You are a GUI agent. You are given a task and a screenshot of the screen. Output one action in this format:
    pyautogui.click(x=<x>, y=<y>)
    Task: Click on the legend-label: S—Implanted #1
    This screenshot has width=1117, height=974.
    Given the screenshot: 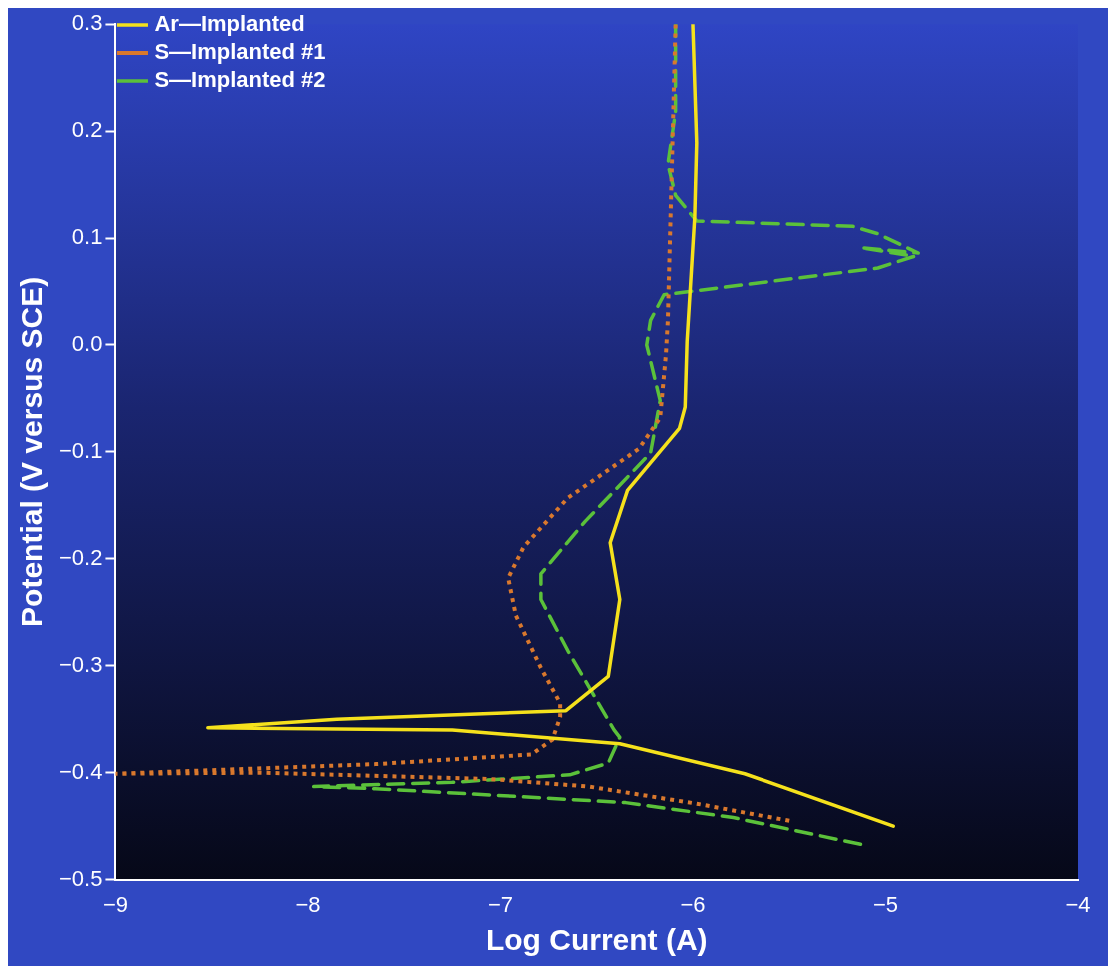 What is the action you would take?
    pyautogui.click(x=240, y=52)
    